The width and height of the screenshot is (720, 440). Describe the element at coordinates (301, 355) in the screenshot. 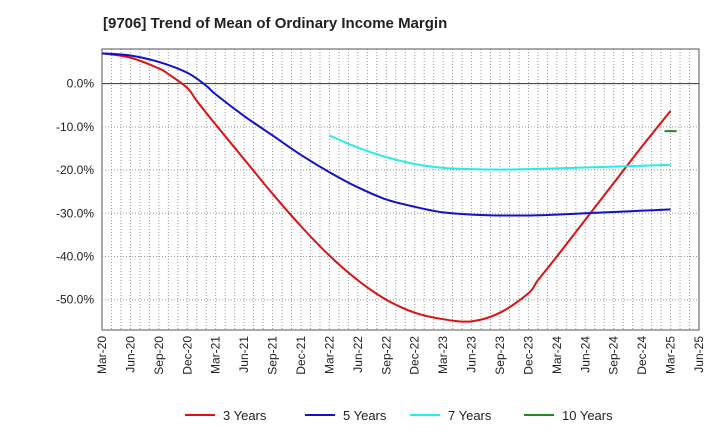

I see `x-tick-label: Dec-21` at that location.